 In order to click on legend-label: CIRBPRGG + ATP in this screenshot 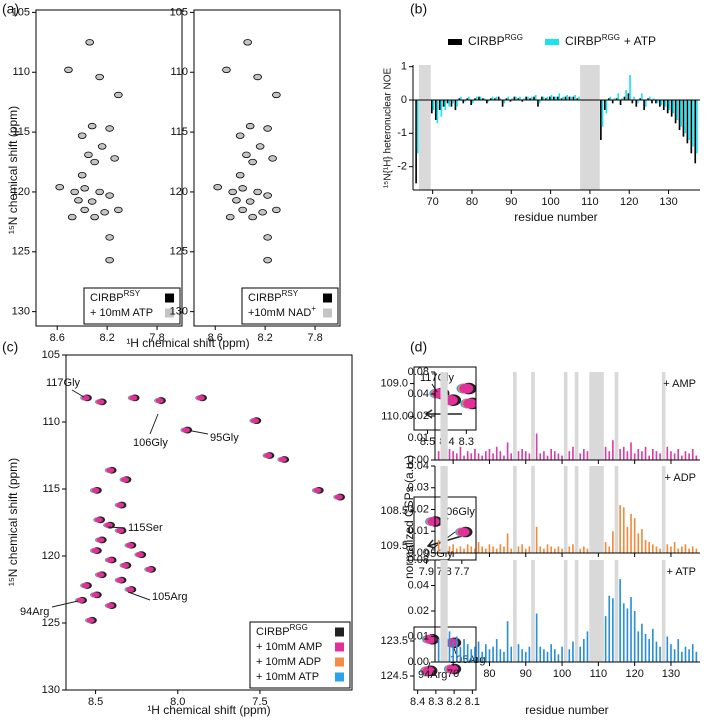, I will do `click(610, 40)`.